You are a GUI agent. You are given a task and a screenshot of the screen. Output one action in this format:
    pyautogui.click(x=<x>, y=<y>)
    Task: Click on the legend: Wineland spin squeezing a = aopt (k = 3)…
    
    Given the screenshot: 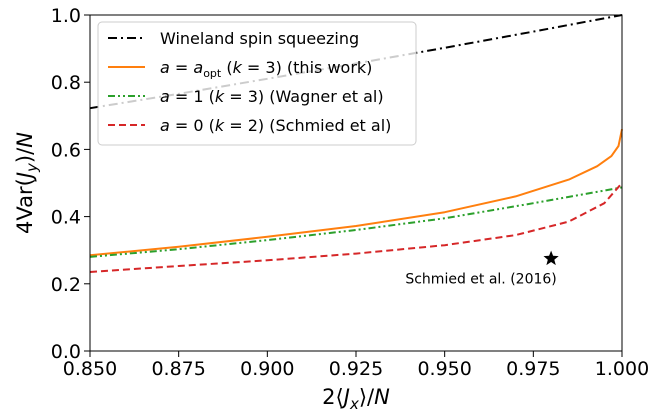 What is the action you would take?
    pyautogui.click(x=257, y=83)
    